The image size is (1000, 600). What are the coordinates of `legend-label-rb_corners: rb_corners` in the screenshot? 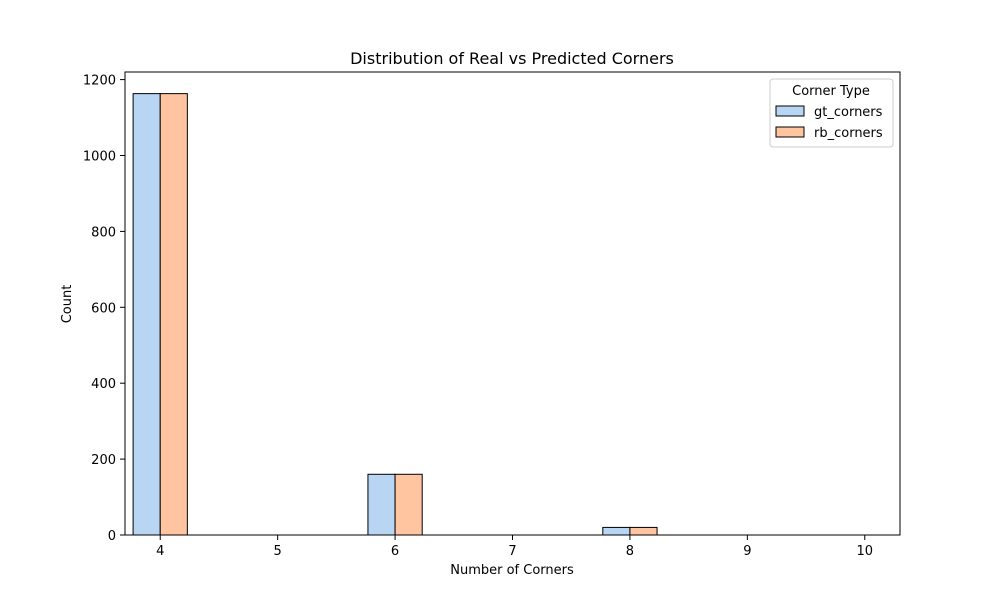 It's located at (848, 133).